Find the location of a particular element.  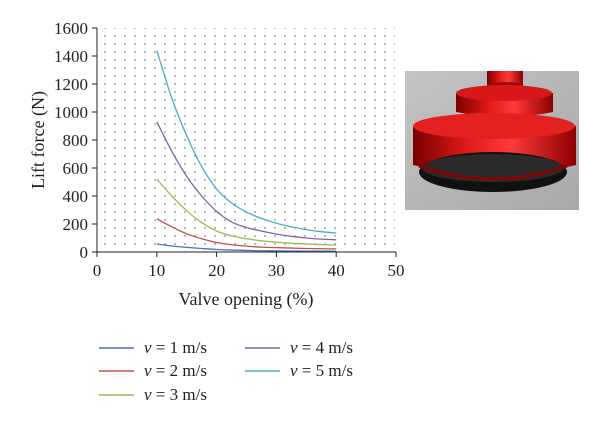

x-tick-label: 20 is located at coordinates (216, 270).